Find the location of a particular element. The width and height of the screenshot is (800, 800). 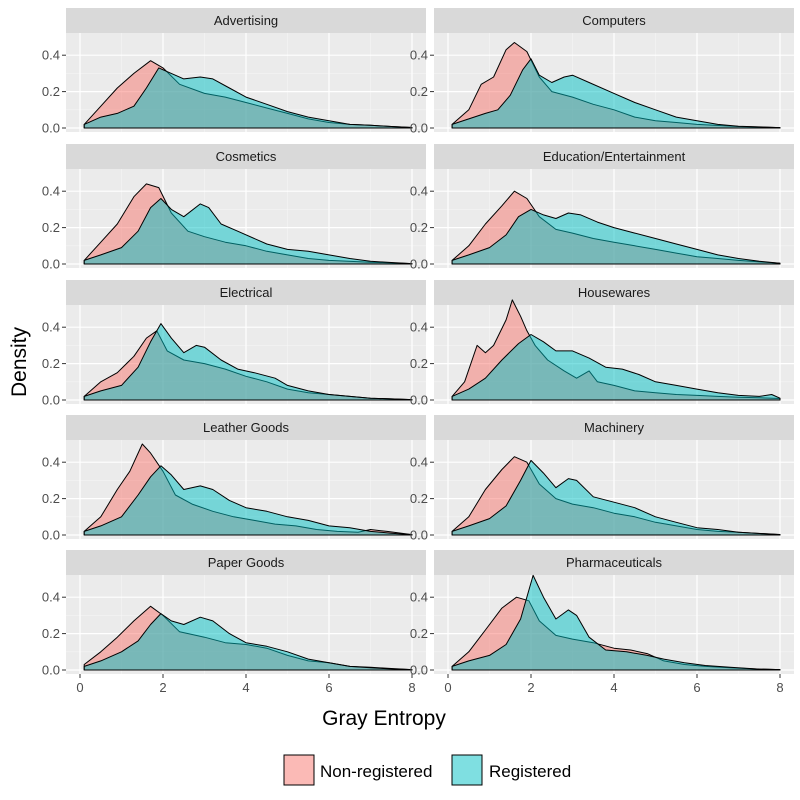

legend-label-non-registered: Non-registered is located at coordinates (376, 771).